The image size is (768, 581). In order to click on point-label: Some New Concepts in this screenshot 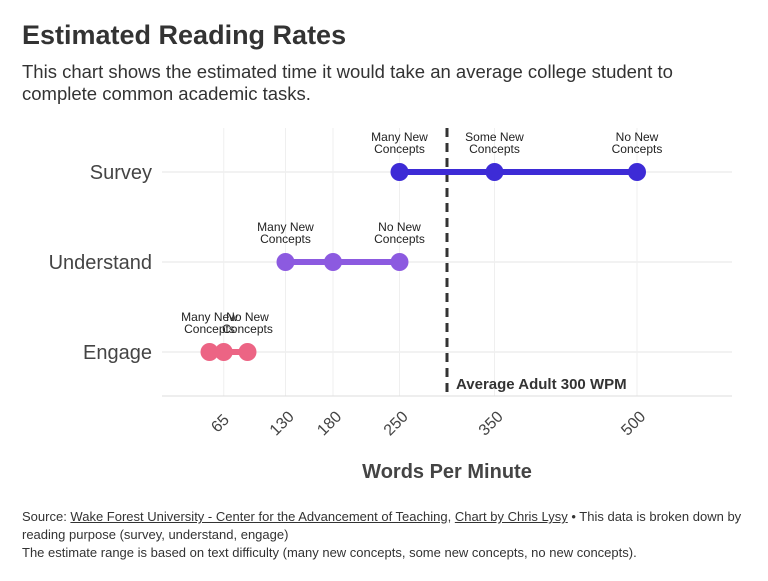, I will do `click(494, 143)`.